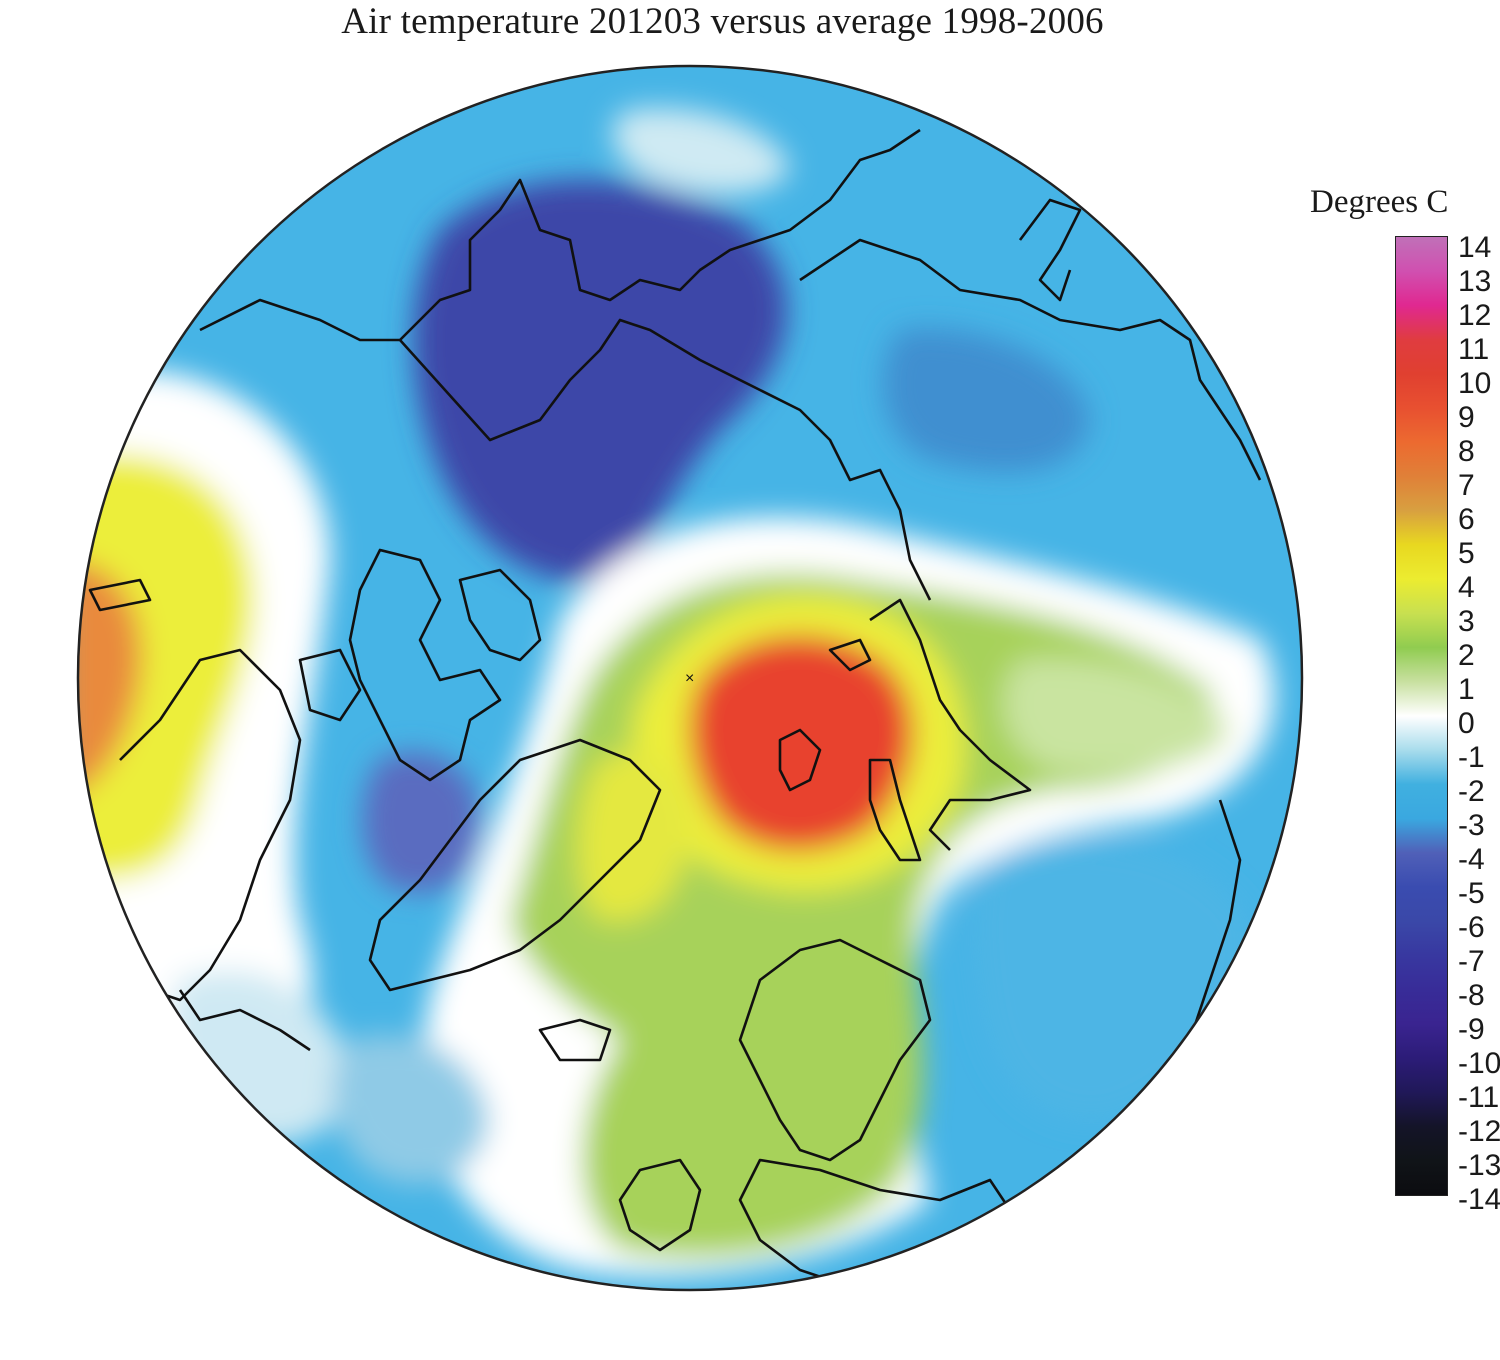  I want to click on coastline-hudson, so click(244, 1020).